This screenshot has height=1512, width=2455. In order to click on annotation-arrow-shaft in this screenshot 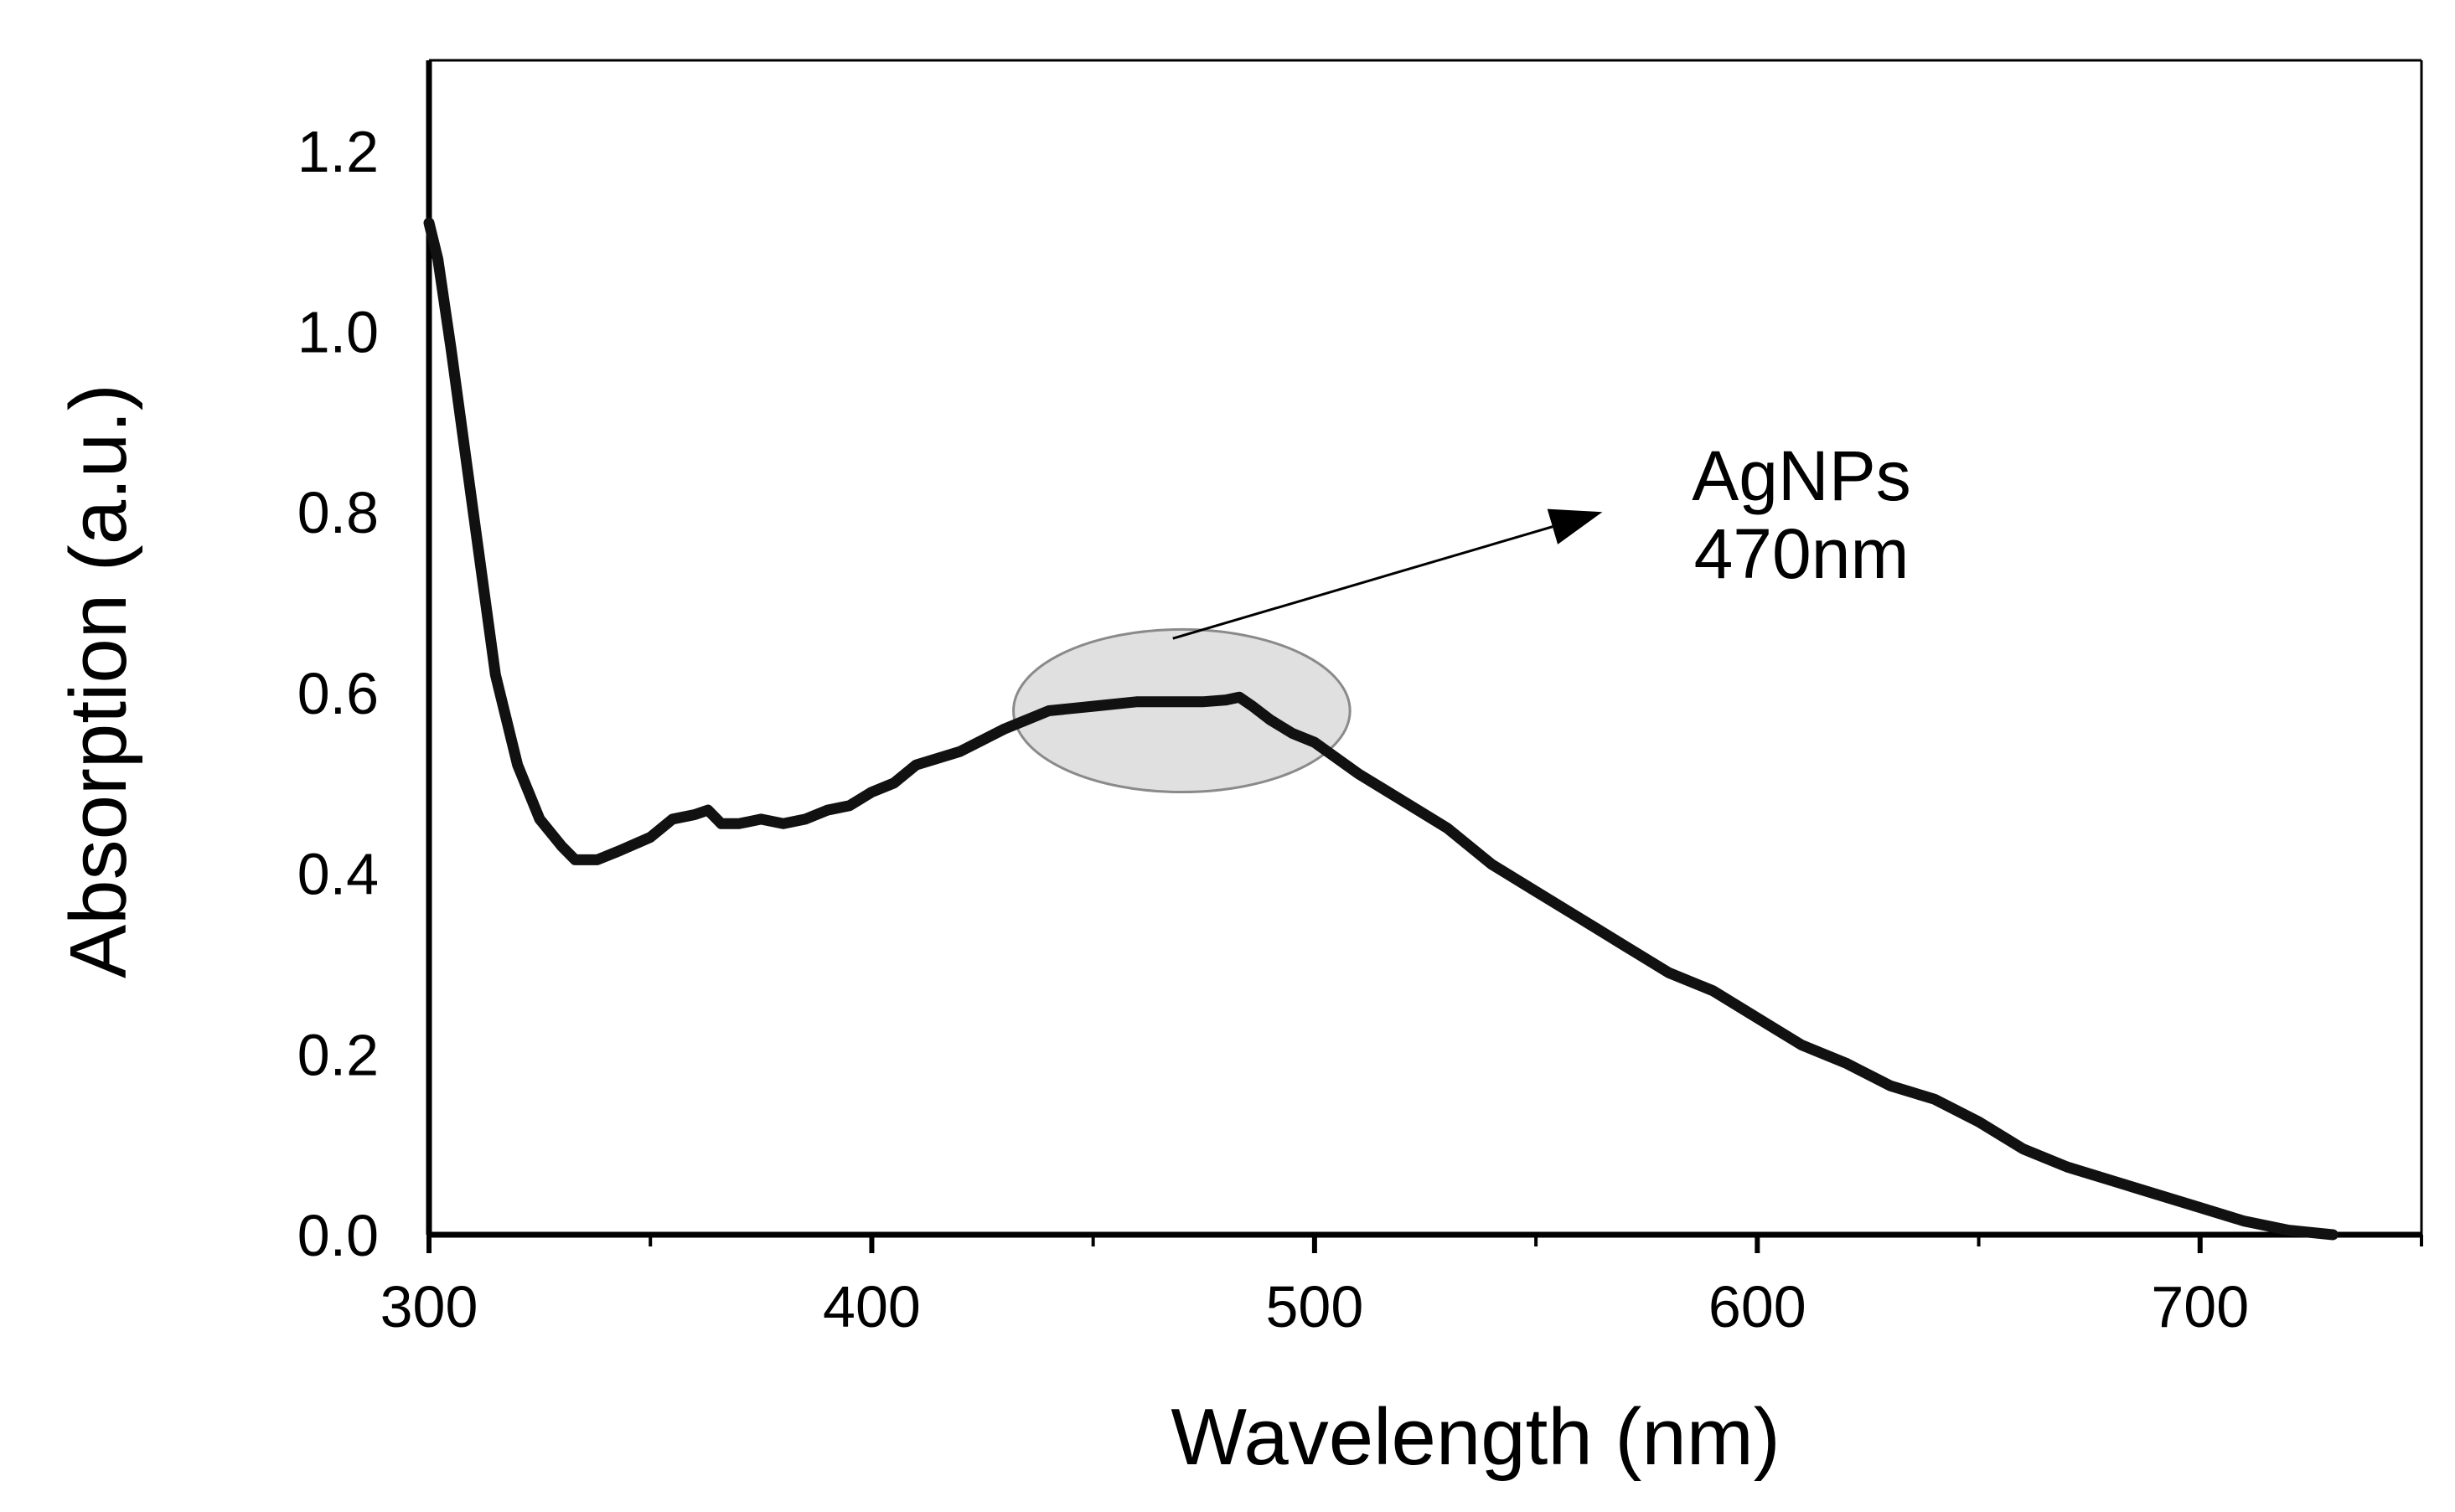, I will do `click(1363, 582)`.